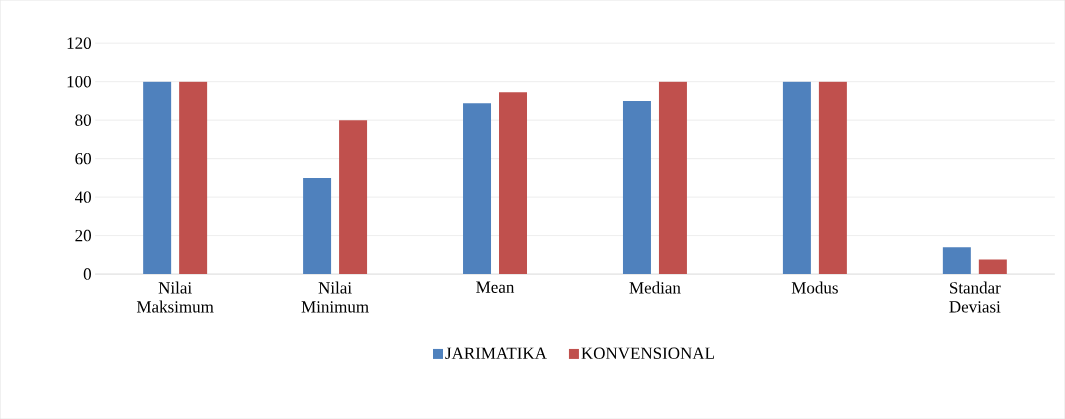 Image resolution: width=1065 pixels, height=419 pixels. I want to click on x-tick-label: Nilai Maksimum, so click(175, 297).